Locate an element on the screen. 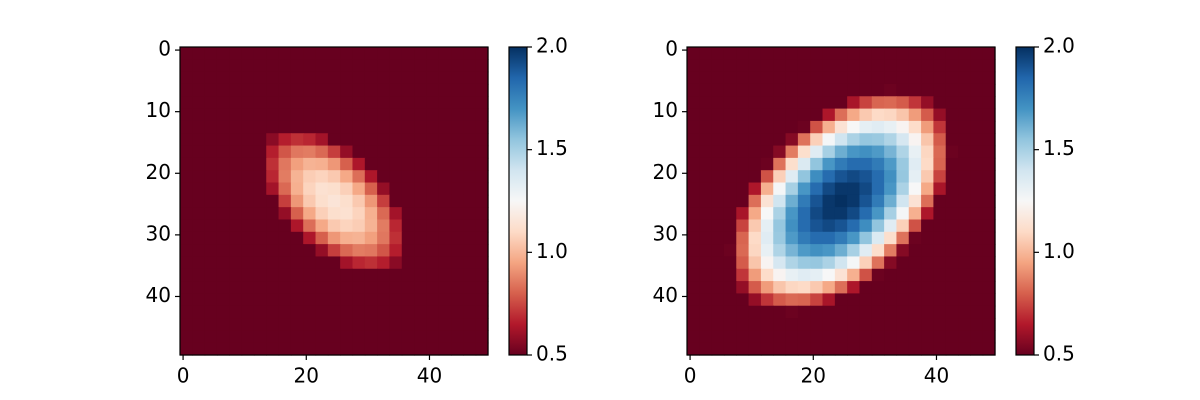 Image resolution: width=1200 pixels, height=400 pixels. y-tick-label: 10 is located at coordinates (665, 110).